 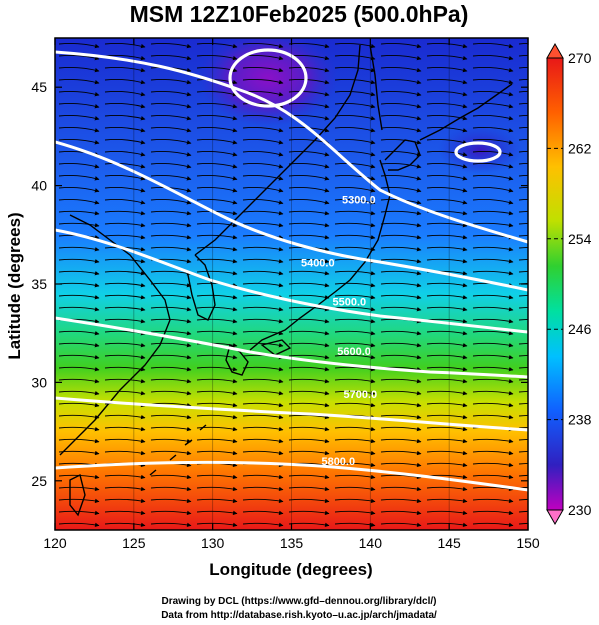 What do you see at coordinates (359, 200) in the screenshot?
I see `contour-label: 5300.0` at bounding box center [359, 200].